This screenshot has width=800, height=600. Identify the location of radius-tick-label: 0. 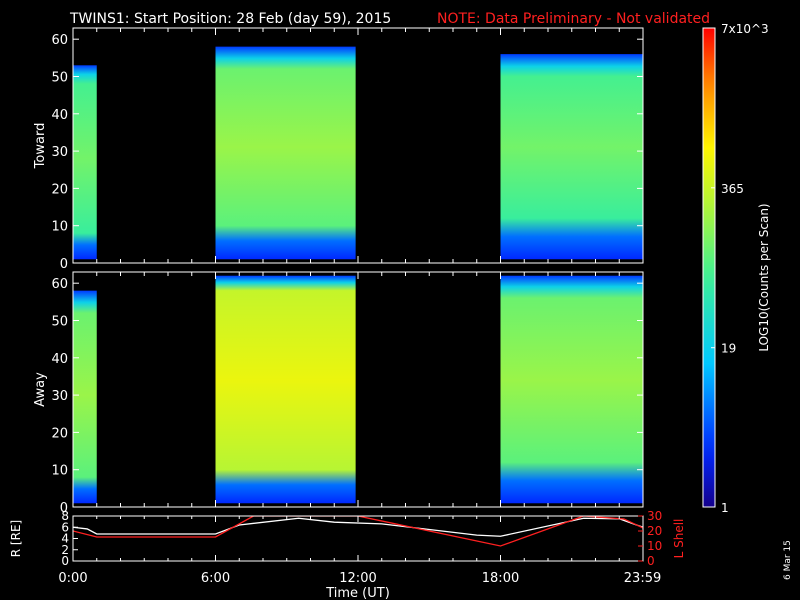
(65, 561).